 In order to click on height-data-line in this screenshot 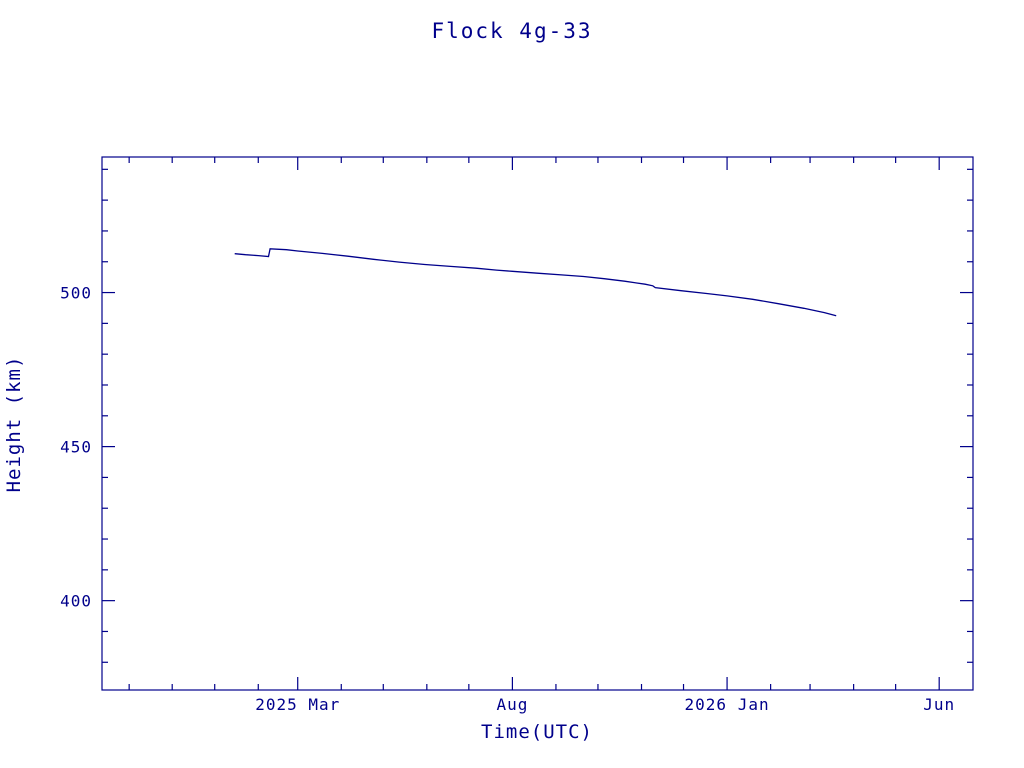, I will do `click(535, 282)`.